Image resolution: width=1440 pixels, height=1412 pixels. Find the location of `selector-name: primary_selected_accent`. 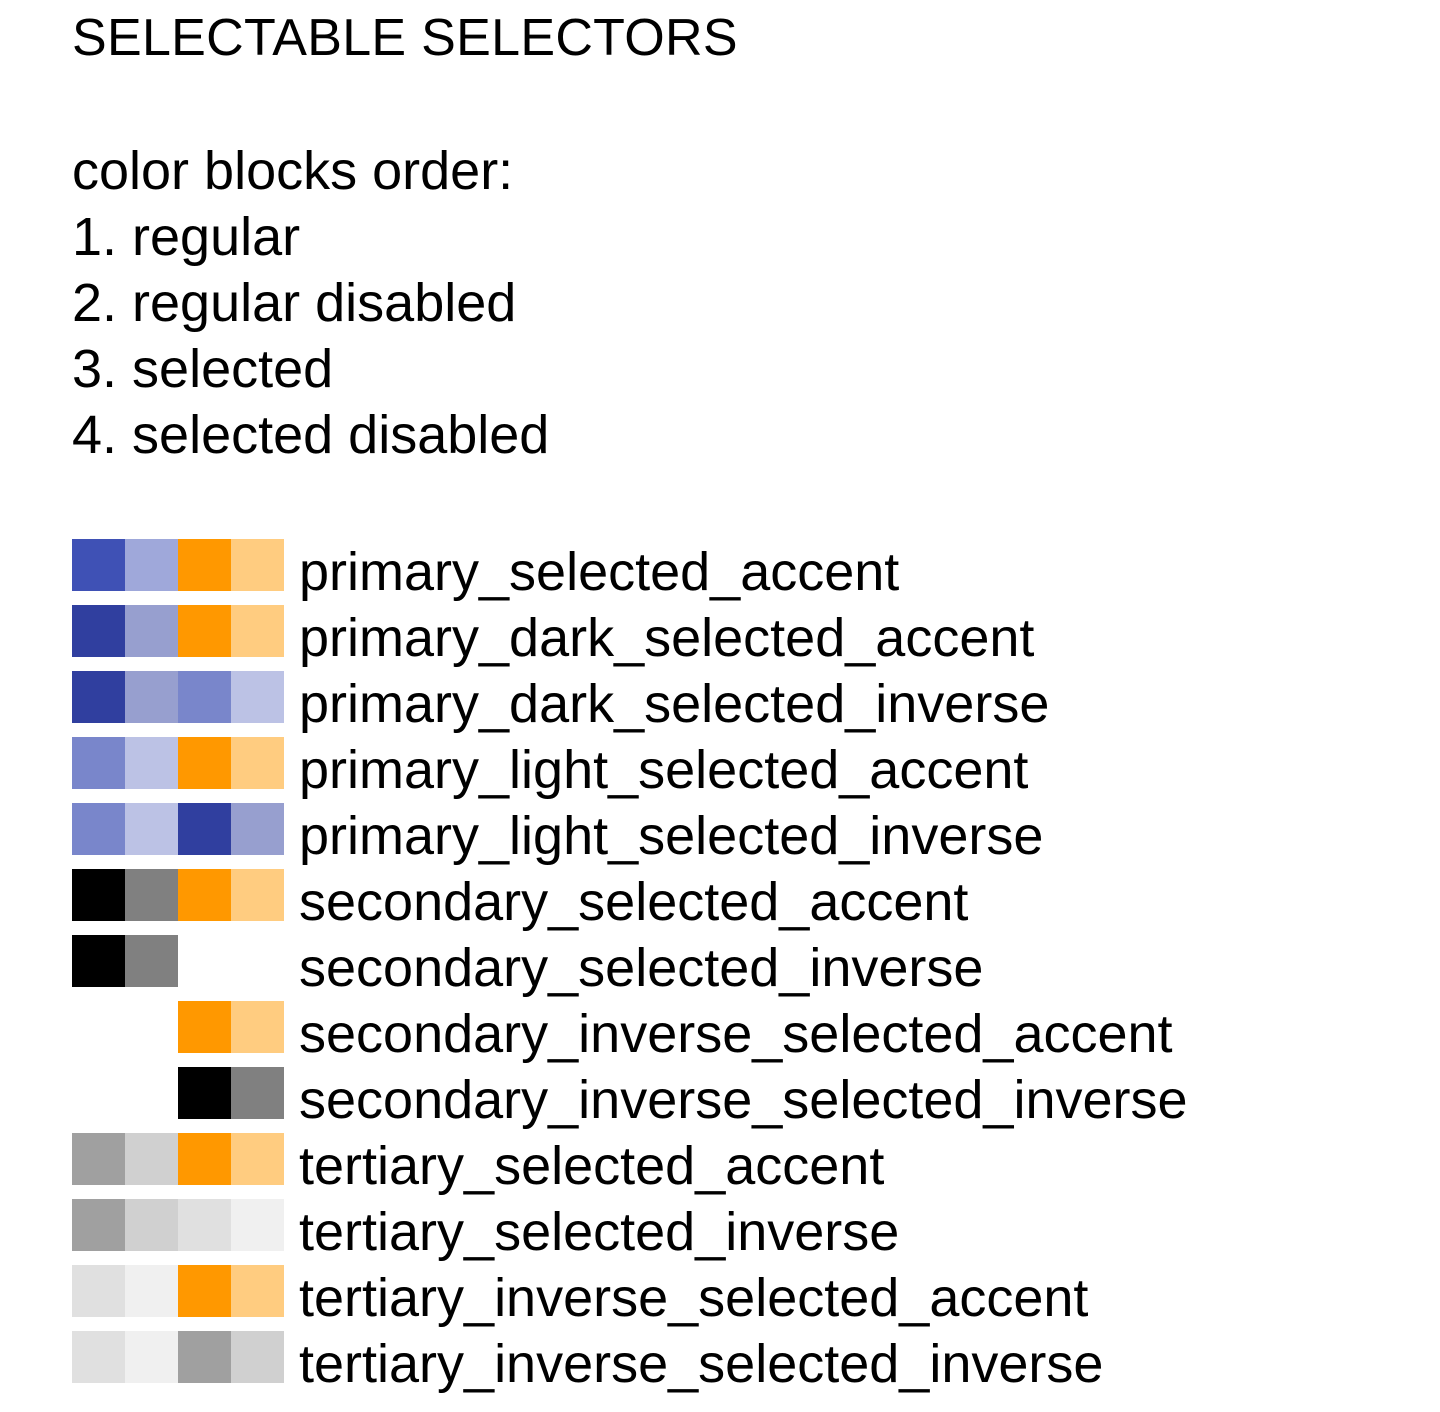

selector-name: primary_selected_accent is located at coordinates (599, 571).